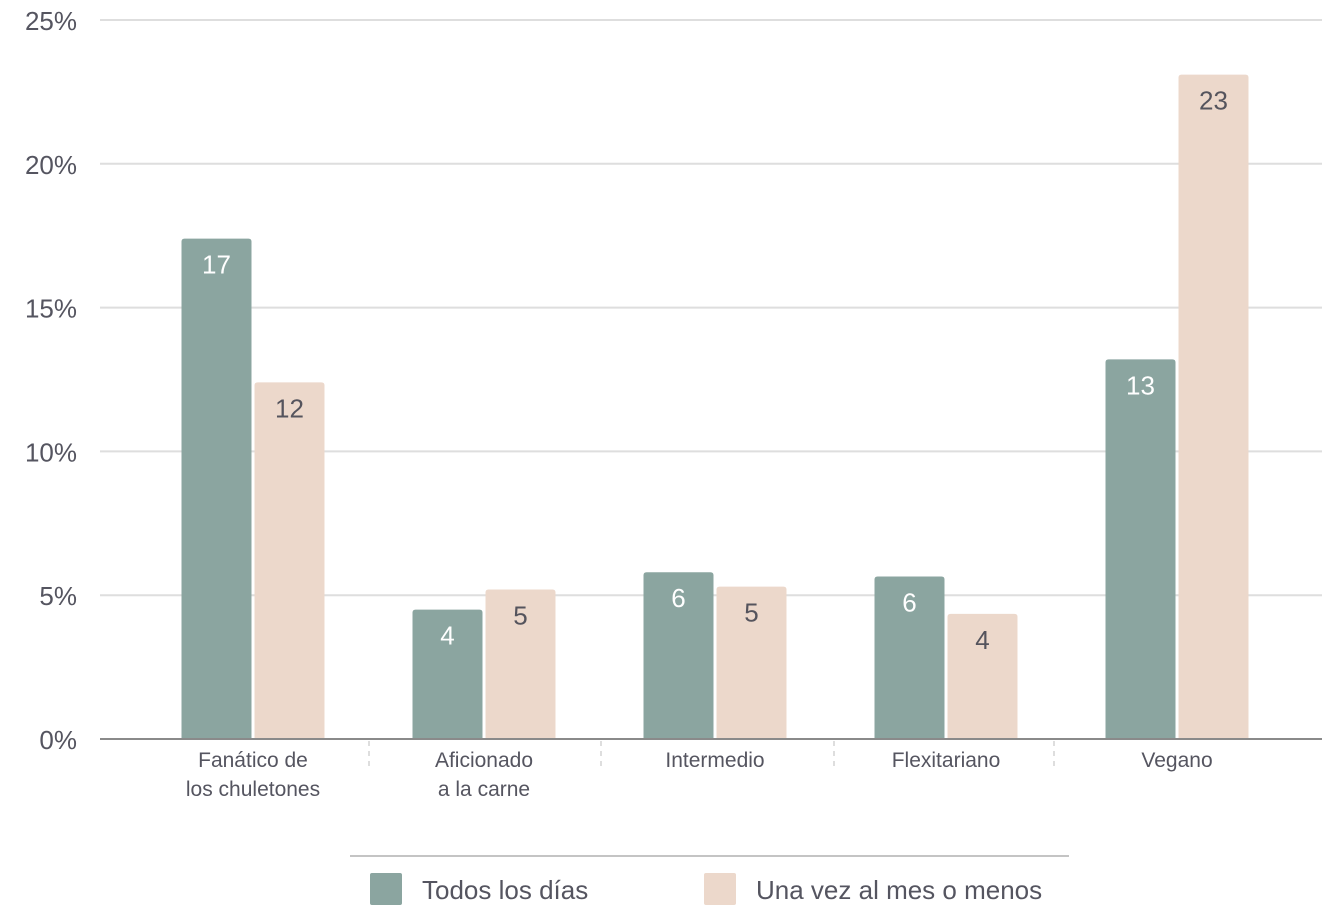  Describe the element at coordinates (51, 309) in the screenshot. I see `y-tick-label: 15%` at that location.